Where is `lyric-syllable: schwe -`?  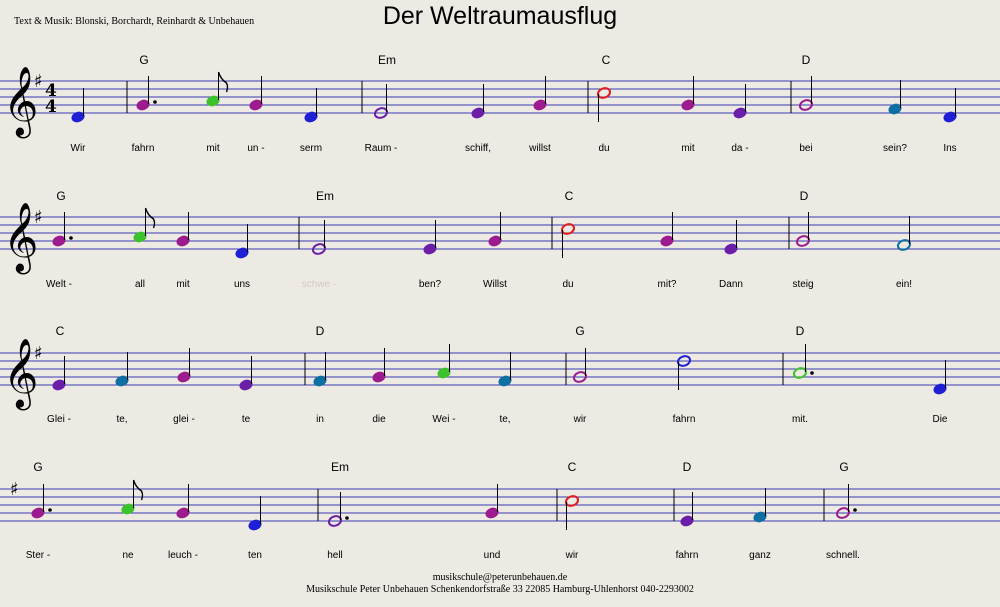
lyric-syllable: schwe - is located at coordinates (319, 284).